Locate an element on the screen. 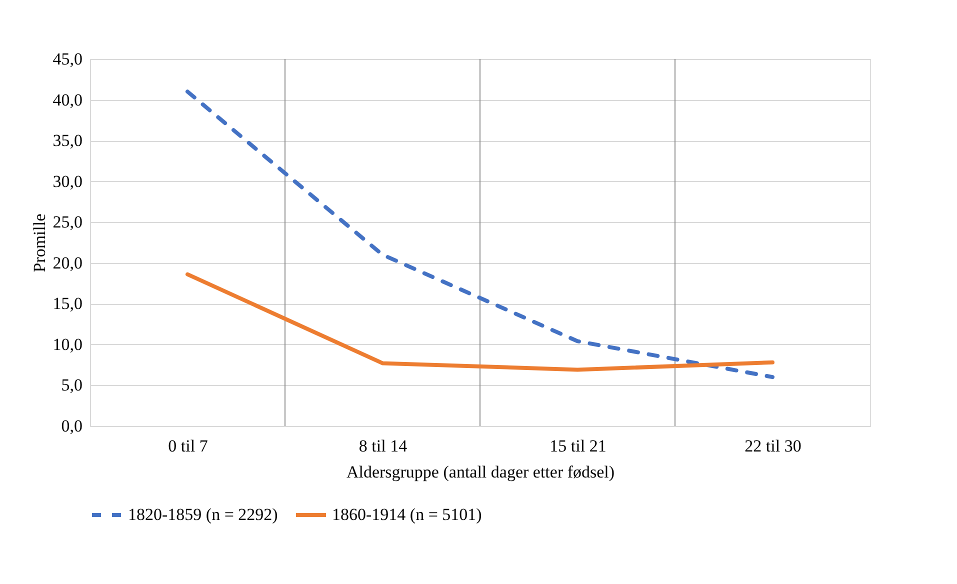 Image resolution: width=957 pixels, height=584 pixels. y-tick-label: 35,0 is located at coordinates (67, 140).